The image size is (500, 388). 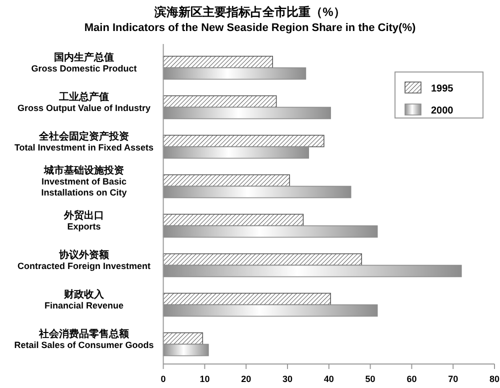 I want to click on chart-subtitle: Main Indicators of the New Seaside Region Share in the City(%), so click(x=250, y=28).